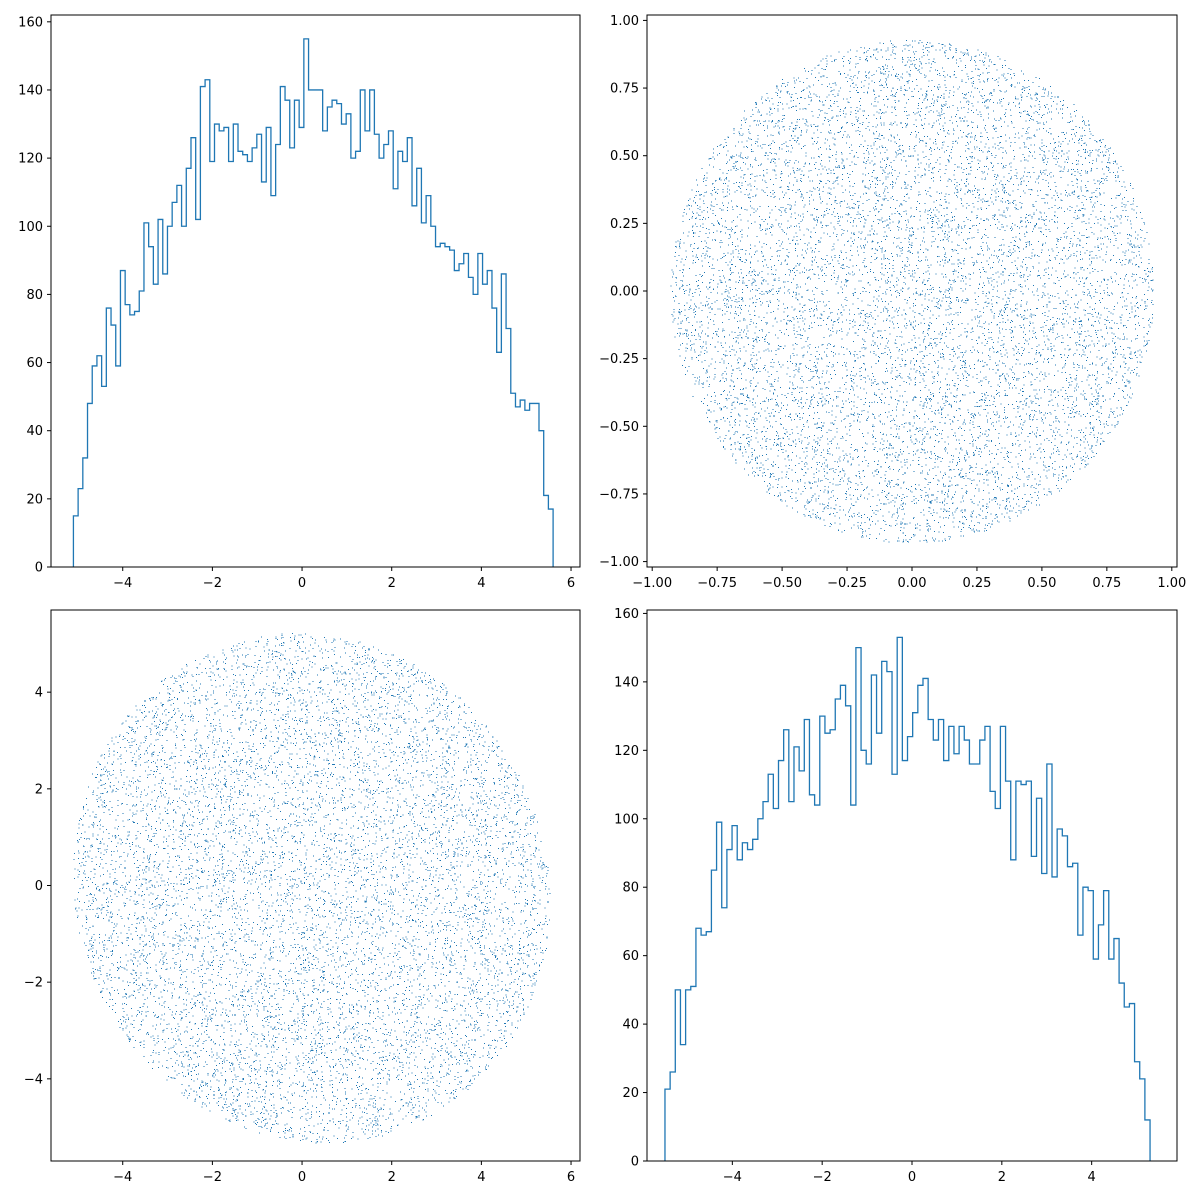 The width and height of the screenshot is (1200, 1200). Describe the element at coordinates (34, 499) in the screenshot. I see `y-tick-label: 20` at that location.